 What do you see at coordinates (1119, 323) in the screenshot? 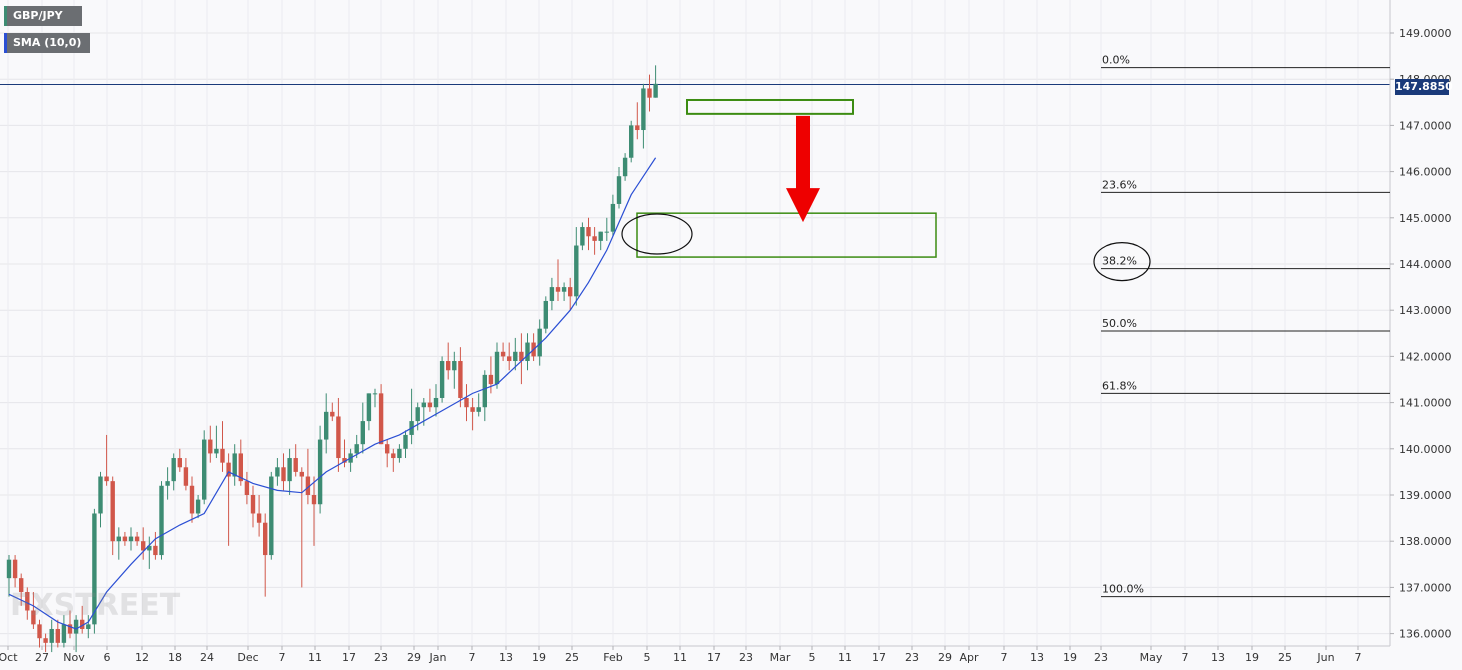
I see `fib-level-label: 50.0%` at bounding box center [1119, 323].